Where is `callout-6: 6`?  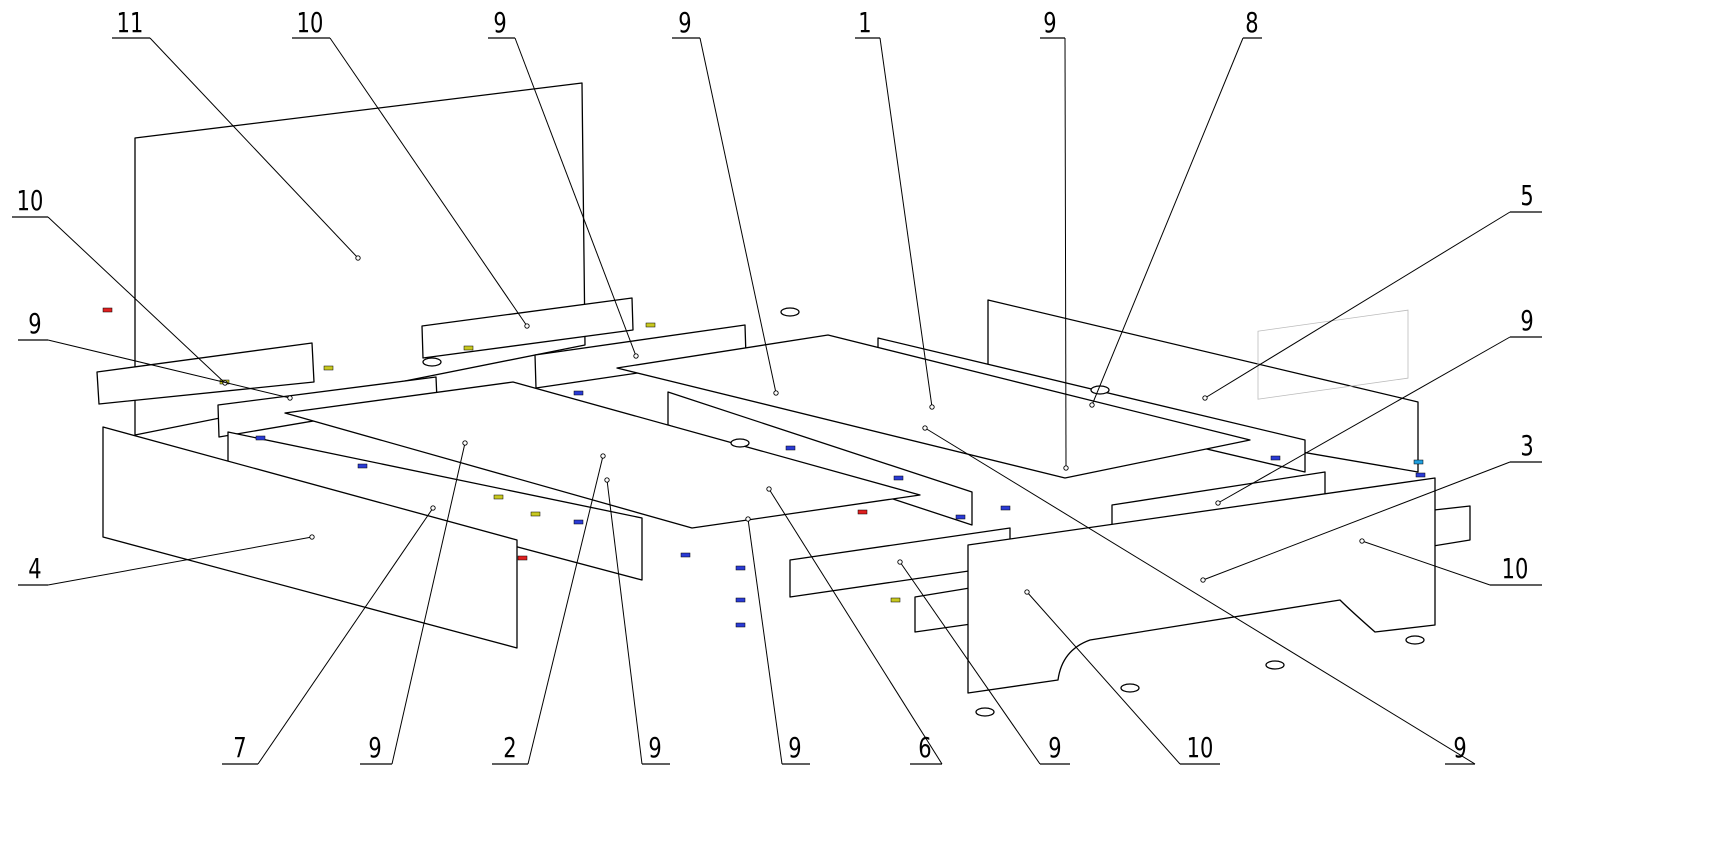 callout-6: 6 is located at coordinates (854, 625).